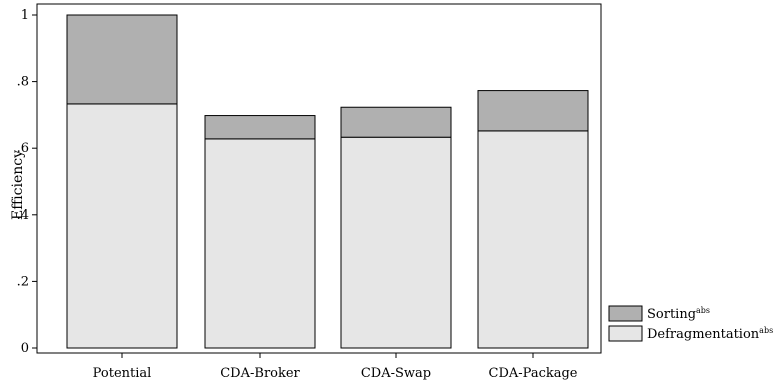  Describe the element at coordinates (335, 367) in the screenshot. I see `x-axis: Potential CDA-Broker CDA-Swap CDA-Package` at that location.